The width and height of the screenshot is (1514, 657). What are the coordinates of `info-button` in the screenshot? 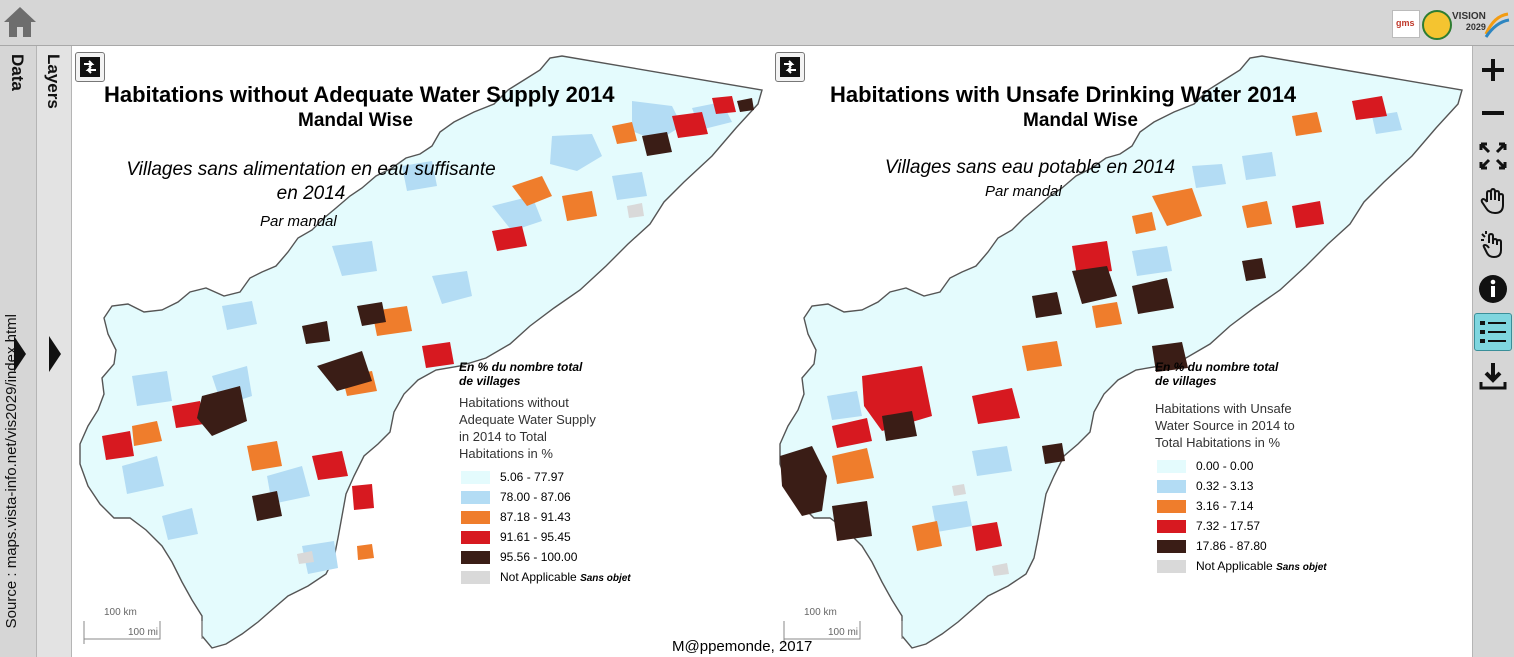 It's located at (1493, 289).